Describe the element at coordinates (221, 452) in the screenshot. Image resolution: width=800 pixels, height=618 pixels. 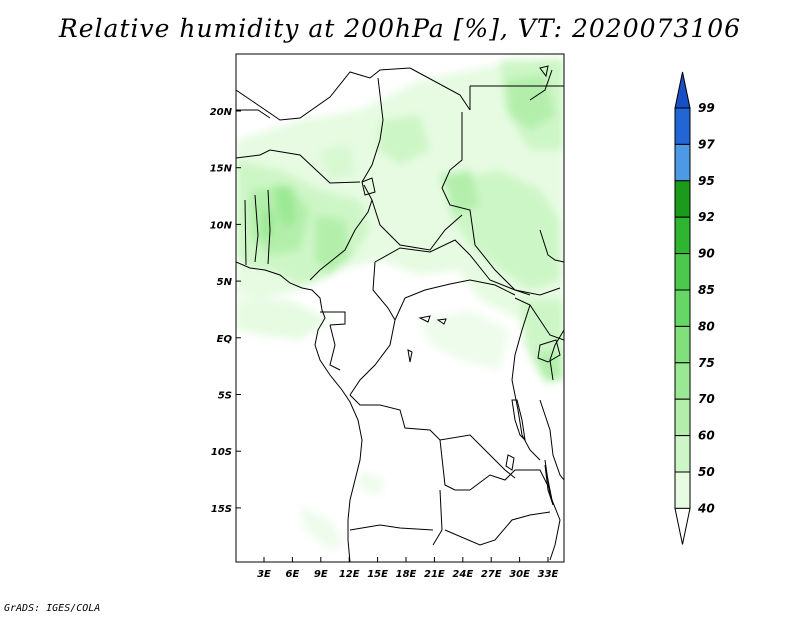
I see `lat-tick-label: 10S` at that location.